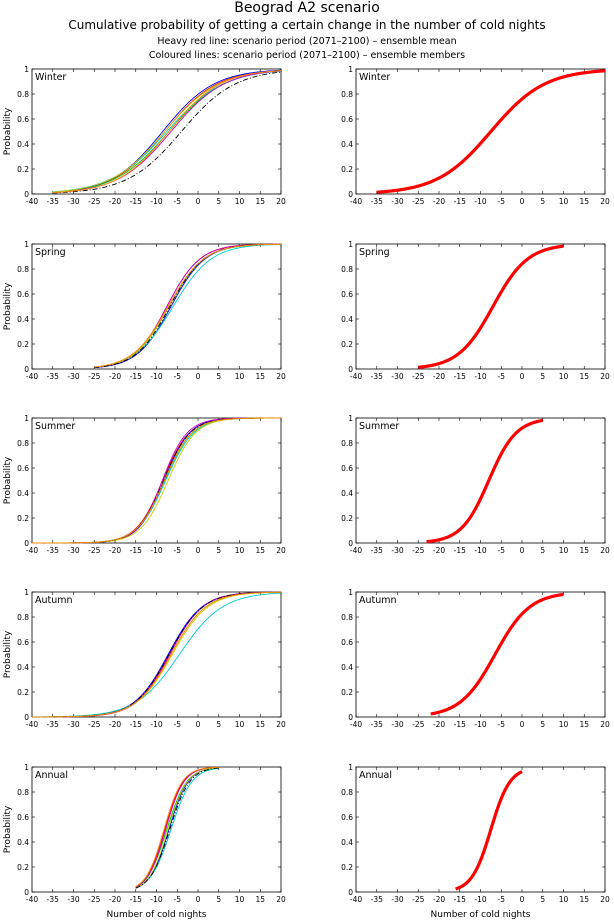 The image size is (614, 920). What do you see at coordinates (157, 915) in the screenshot?
I see `x-axis-label: Number of cold nights` at bounding box center [157, 915].